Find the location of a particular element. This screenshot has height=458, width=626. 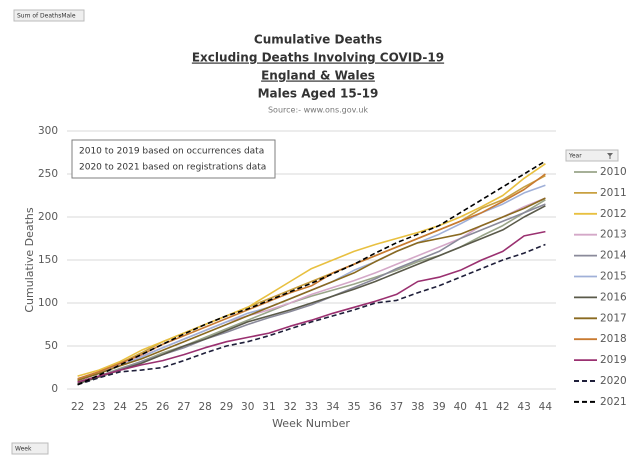

x-tick-label: 34 is located at coordinates (333, 407).